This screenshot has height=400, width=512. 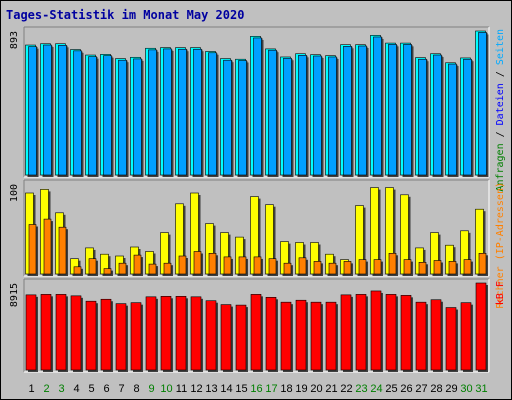 What do you see at coordinates (46, 389) in the screenshot?
I see `day-label: 2` at bounding box center [46, 389].